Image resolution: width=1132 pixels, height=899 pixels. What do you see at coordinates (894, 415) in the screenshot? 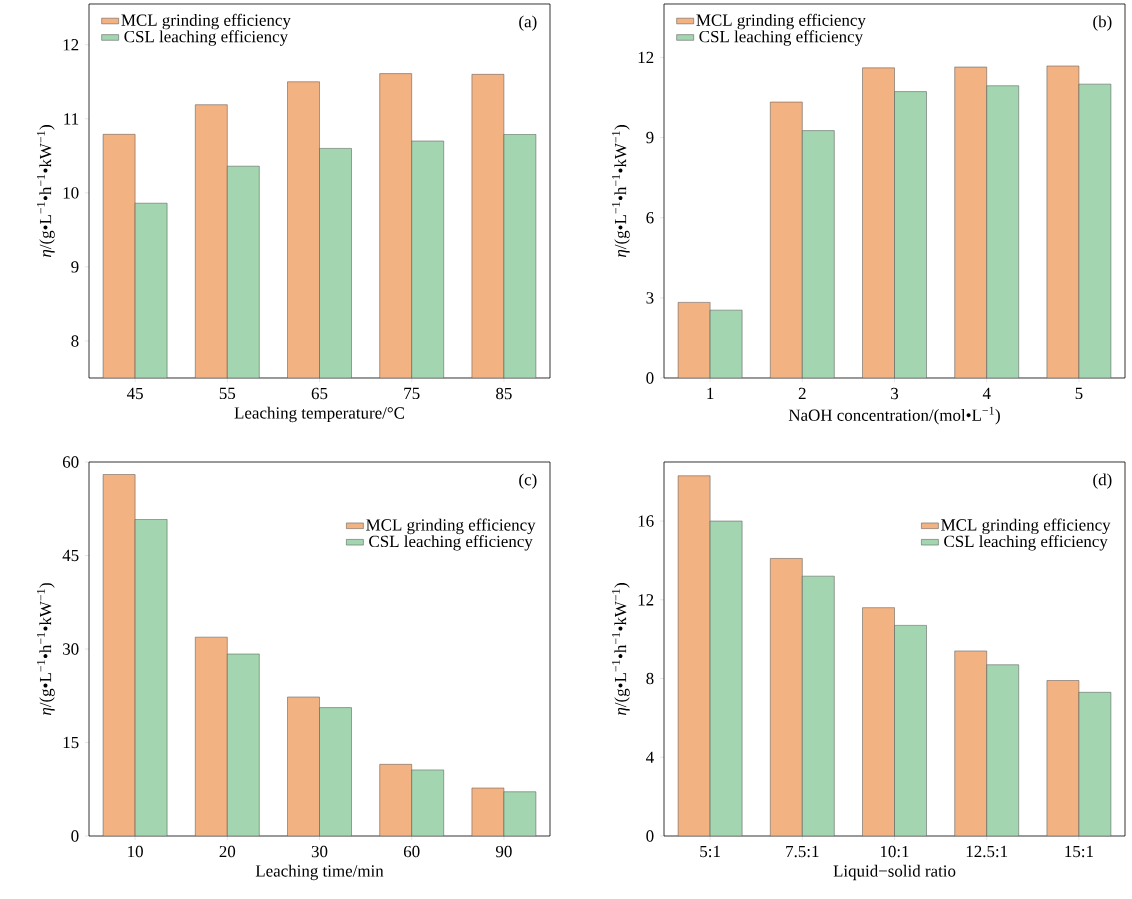
I see `x-axis-title: NaOH concentration/(mol•L$^{−1}$)` at bounding box center [894, 415].